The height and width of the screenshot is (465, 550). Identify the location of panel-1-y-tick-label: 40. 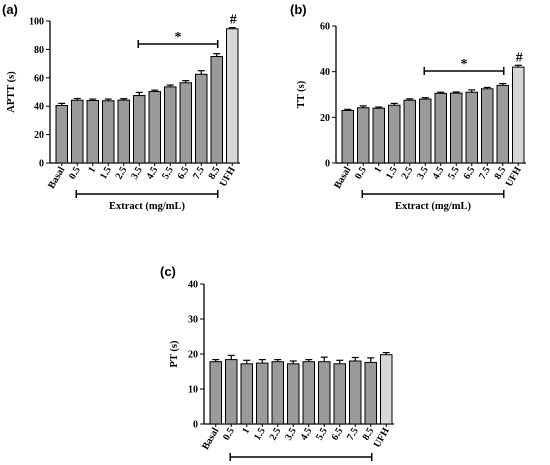
(39, 107).